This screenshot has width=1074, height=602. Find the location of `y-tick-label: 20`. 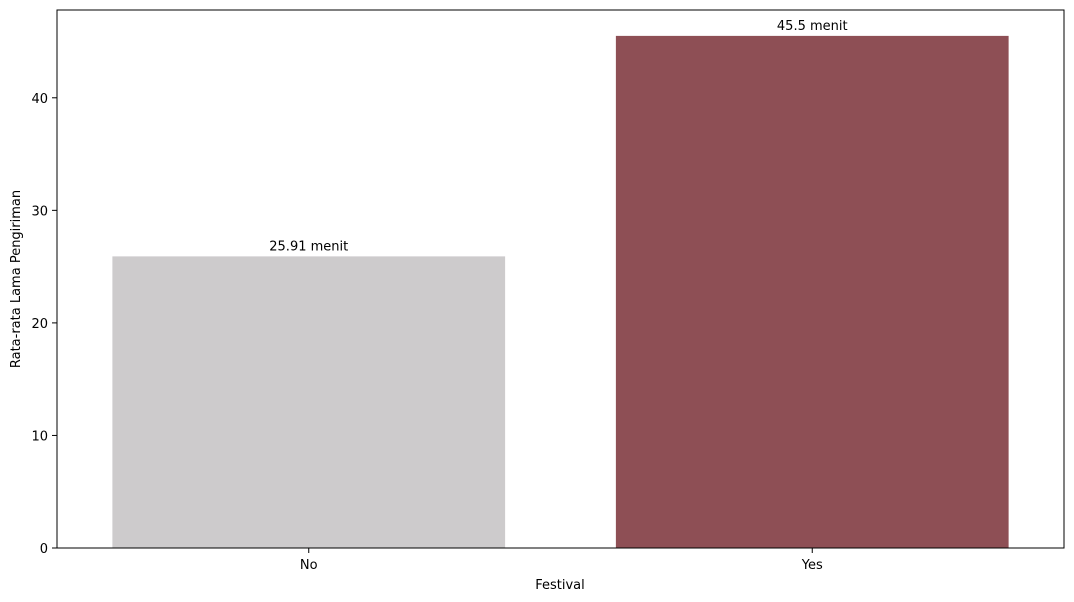

y-tick-label: 20 is located at coordinates (39, 324).